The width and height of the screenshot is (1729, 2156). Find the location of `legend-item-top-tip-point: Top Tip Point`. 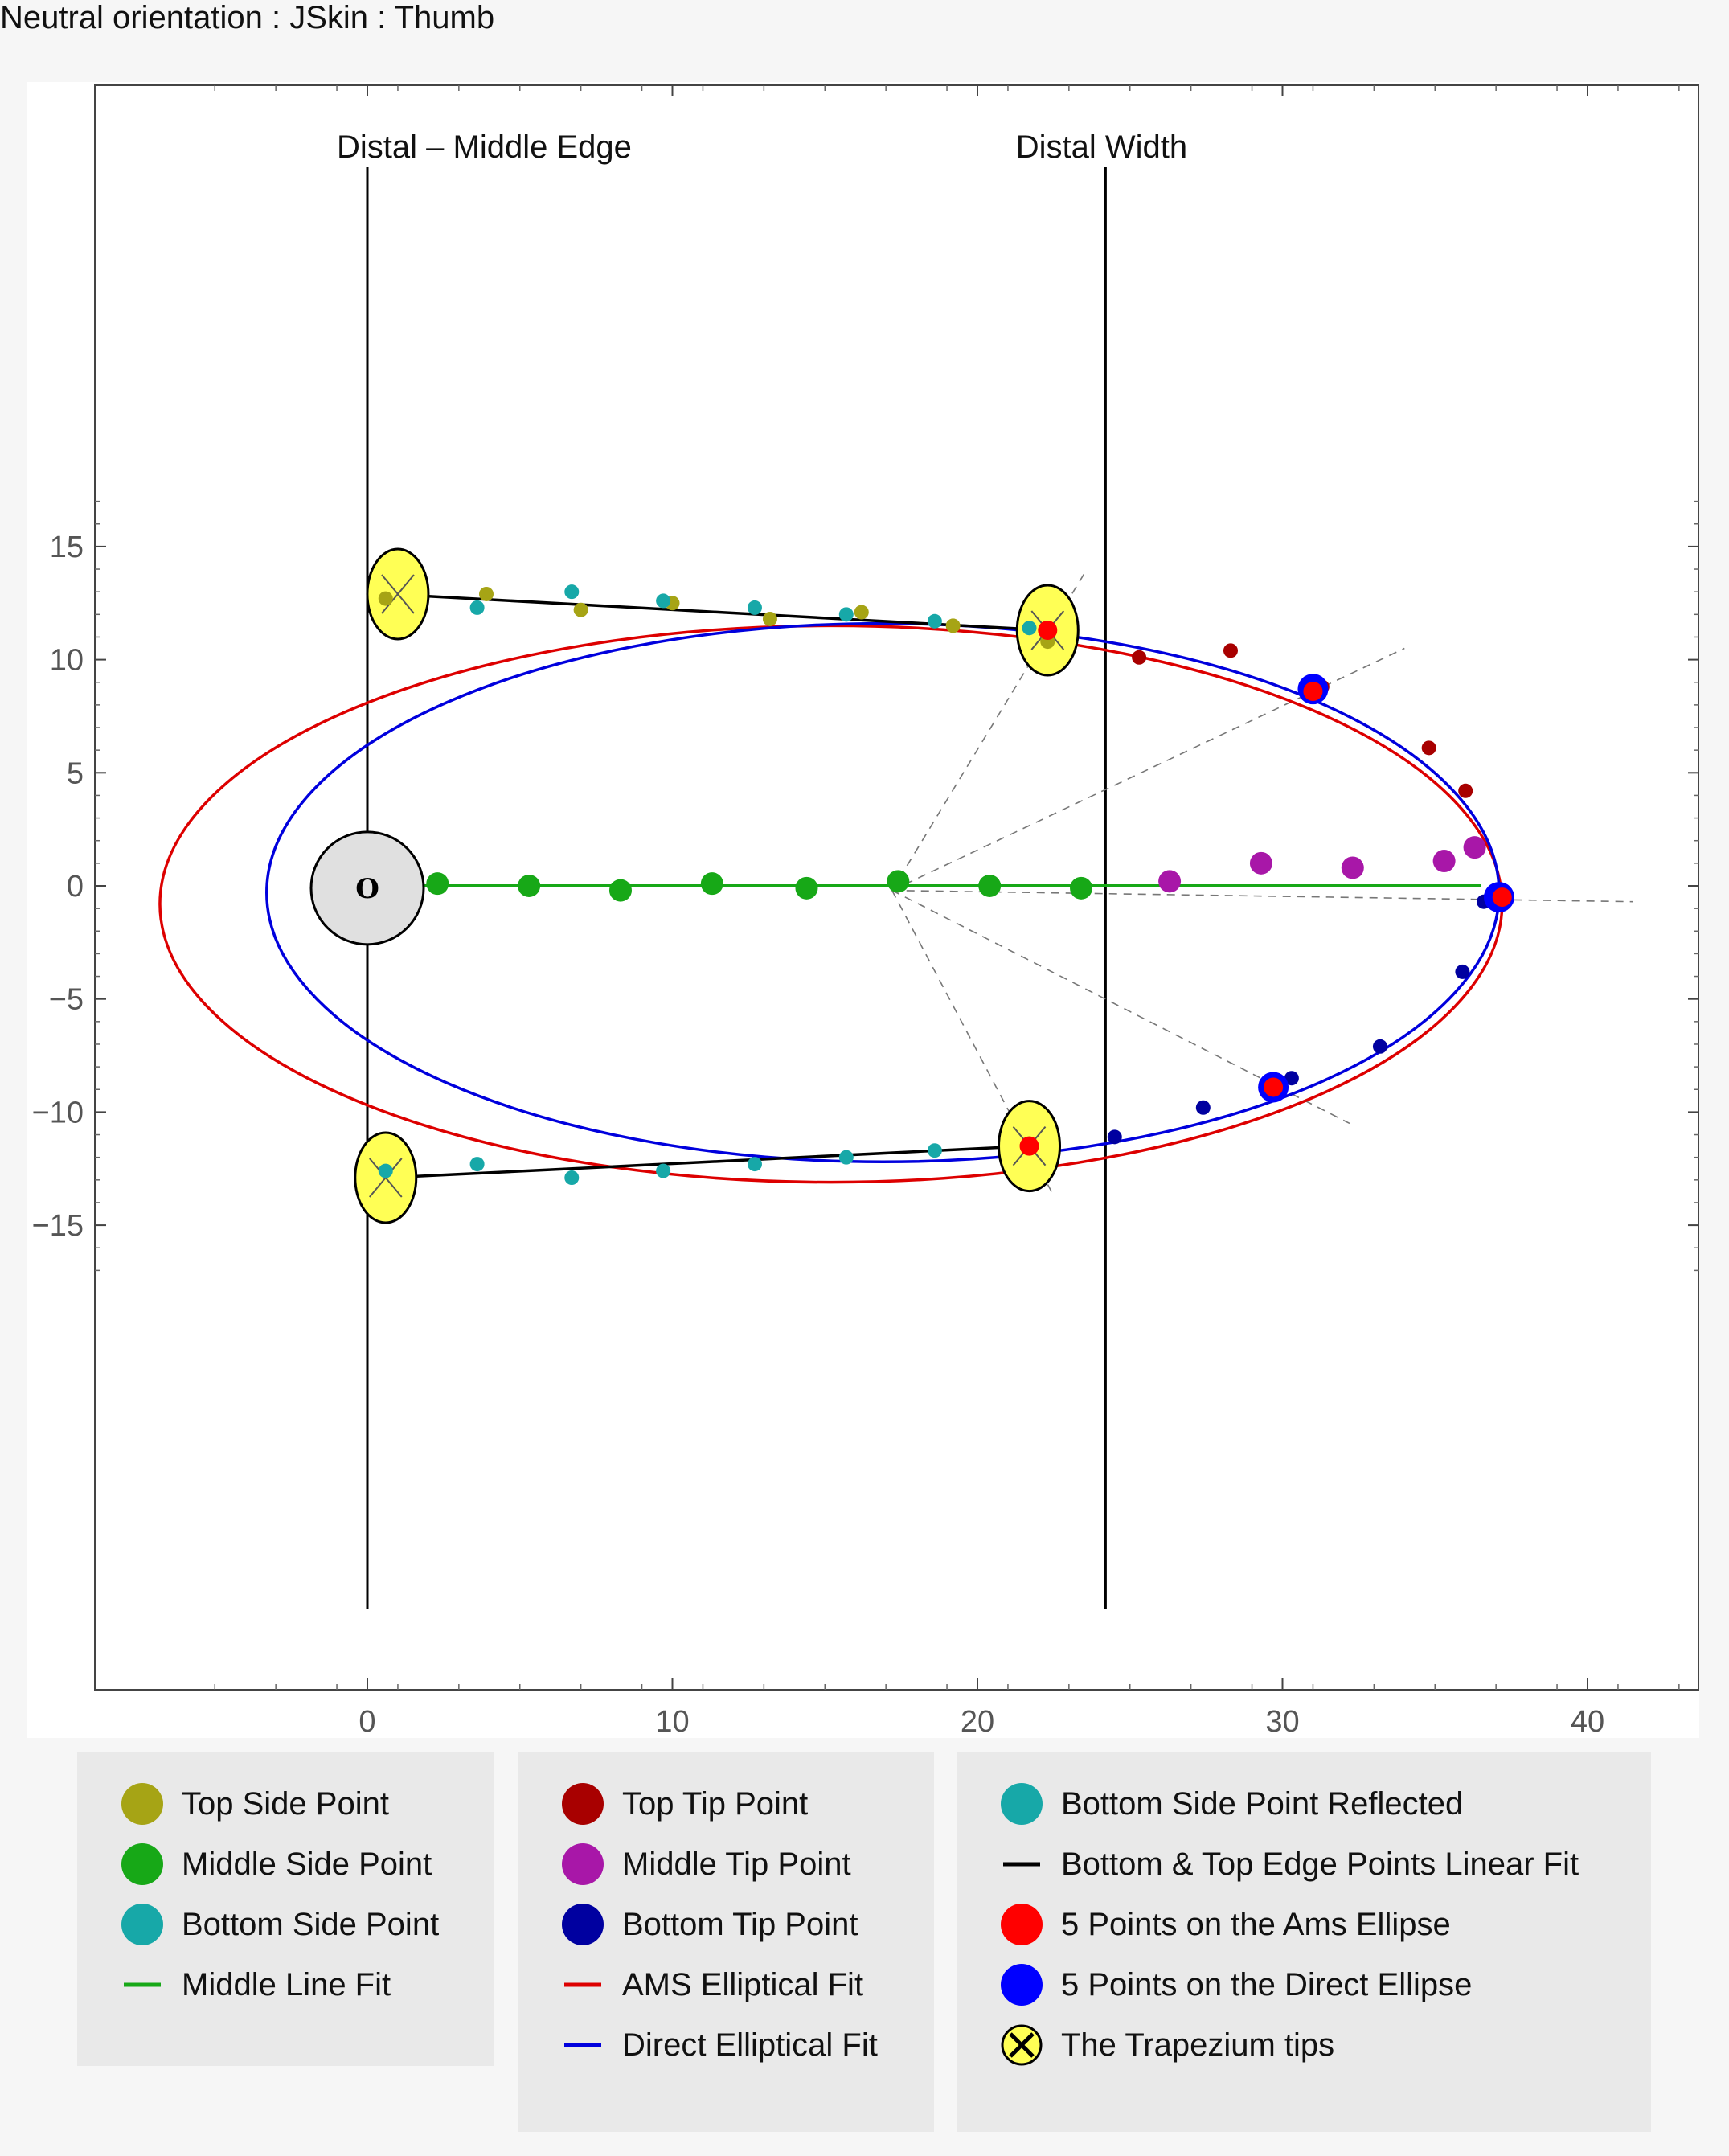

legend-item-top-tip-point: Top Tip Point is located at coordinates (726, 1802).